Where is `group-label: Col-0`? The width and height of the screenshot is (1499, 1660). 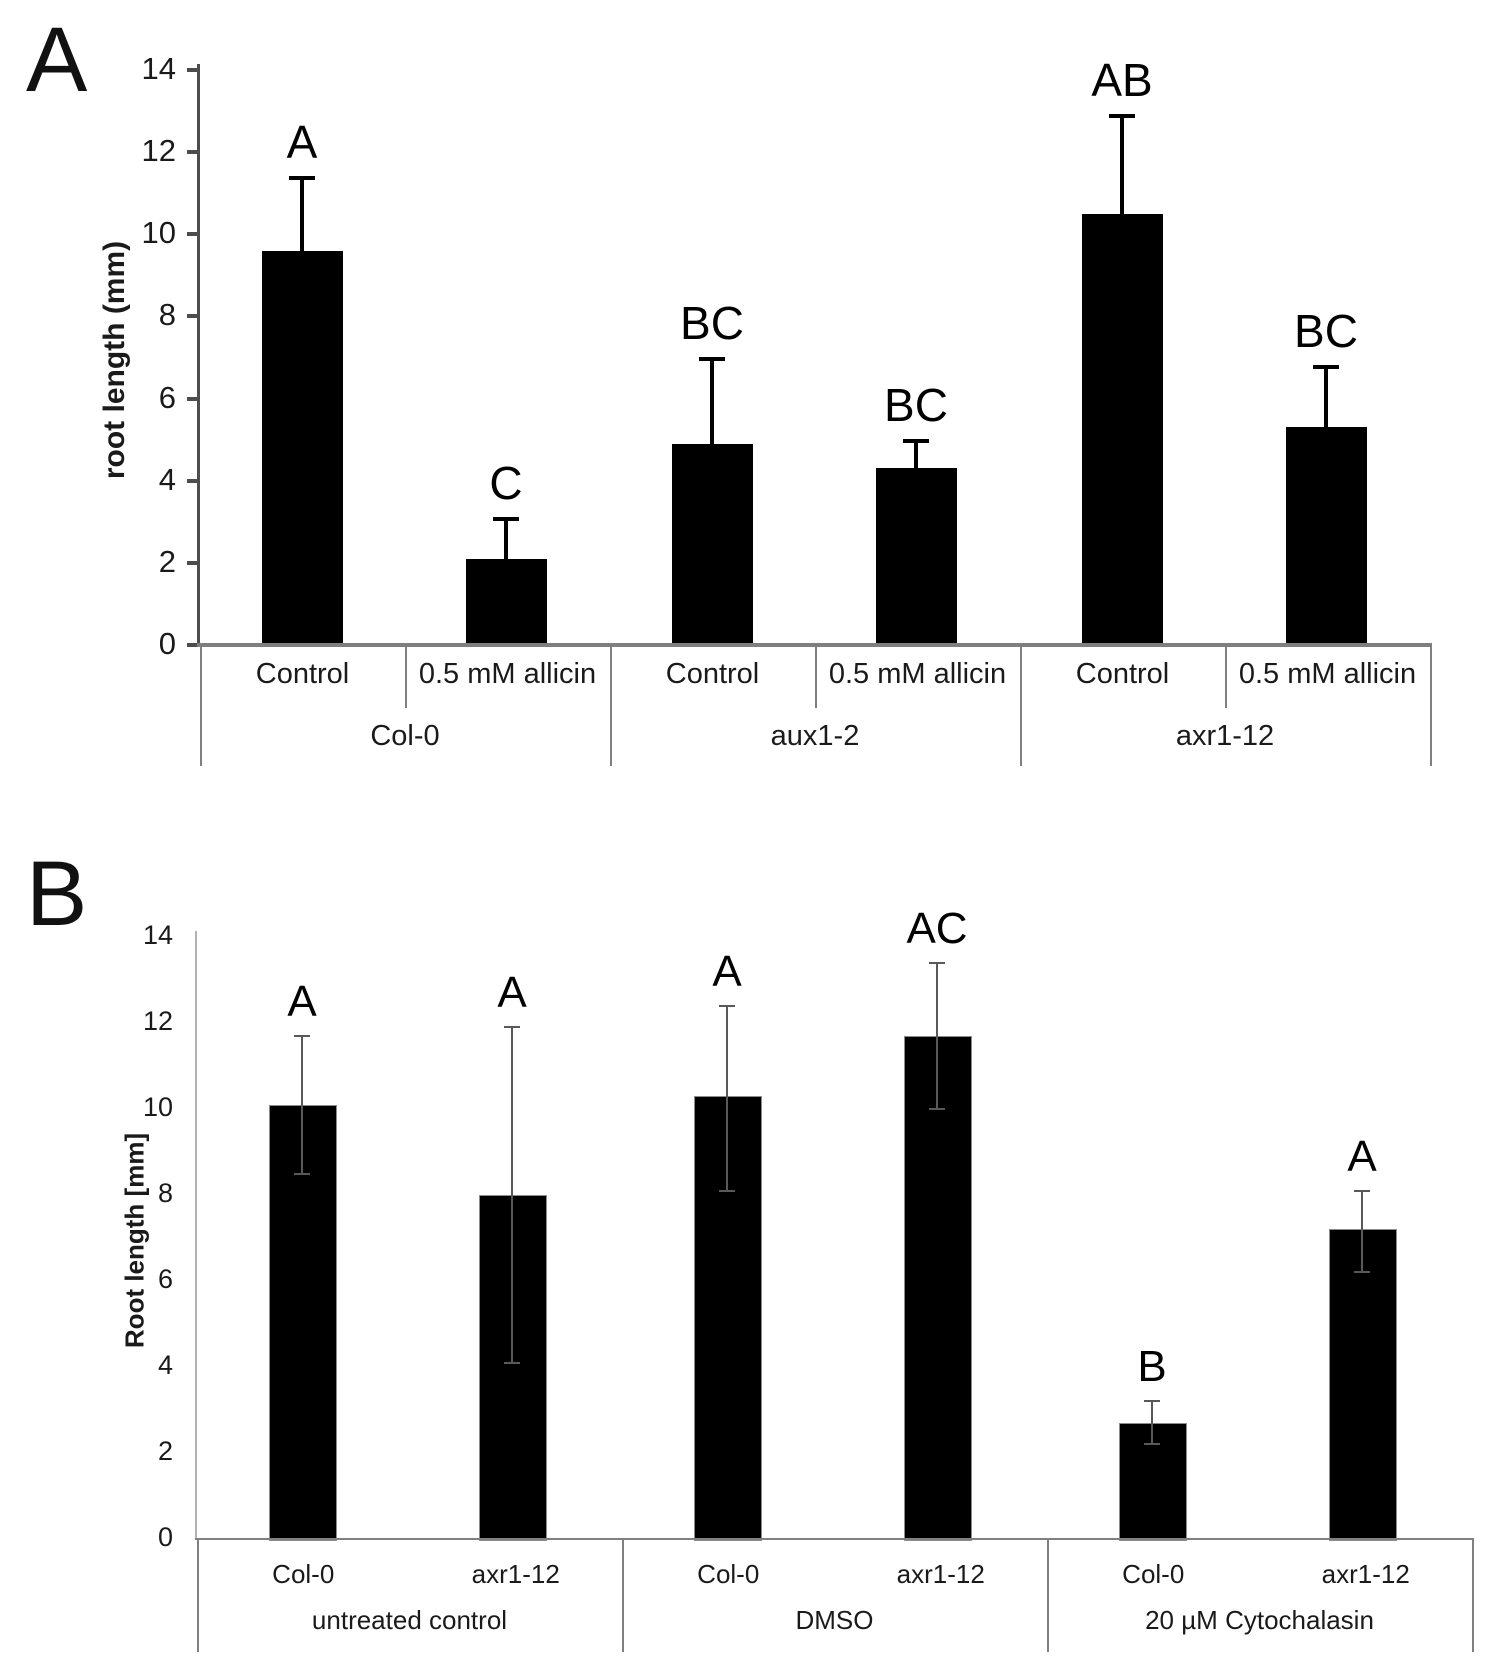
group-label: Col-0 is located at coordinates (405, 736).